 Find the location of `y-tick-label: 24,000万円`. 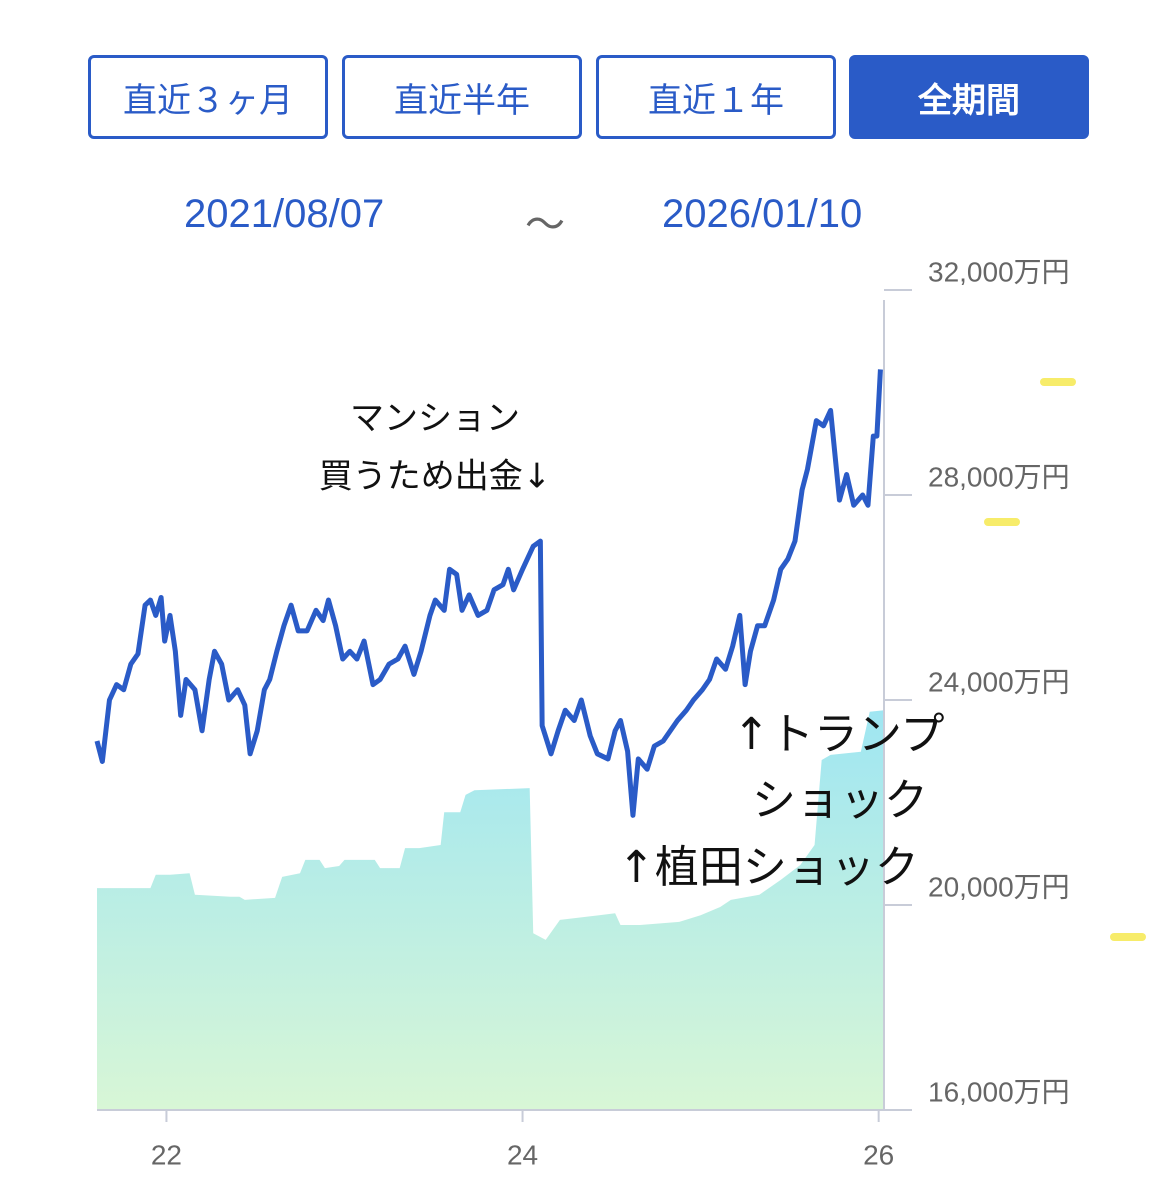

y-tick-label: 24,000万円 is located at coordinates (999, 681).